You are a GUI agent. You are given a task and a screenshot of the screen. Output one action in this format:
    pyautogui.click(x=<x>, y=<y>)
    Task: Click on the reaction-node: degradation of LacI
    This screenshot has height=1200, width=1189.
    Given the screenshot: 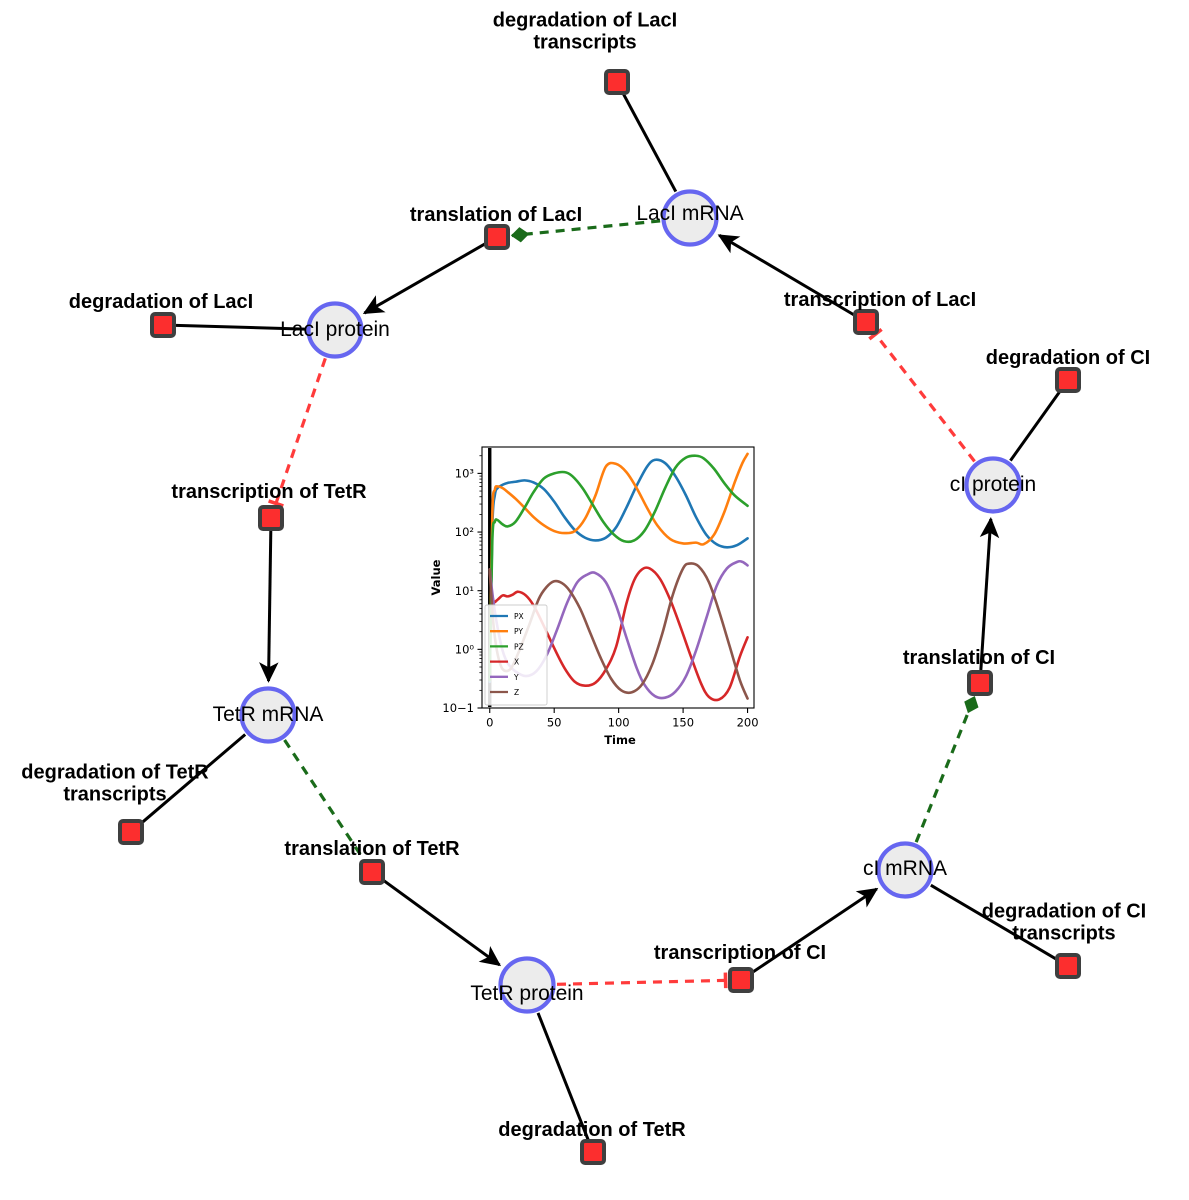 What is the action you would take?
    pyautogui.click(x=163, y=325)
    